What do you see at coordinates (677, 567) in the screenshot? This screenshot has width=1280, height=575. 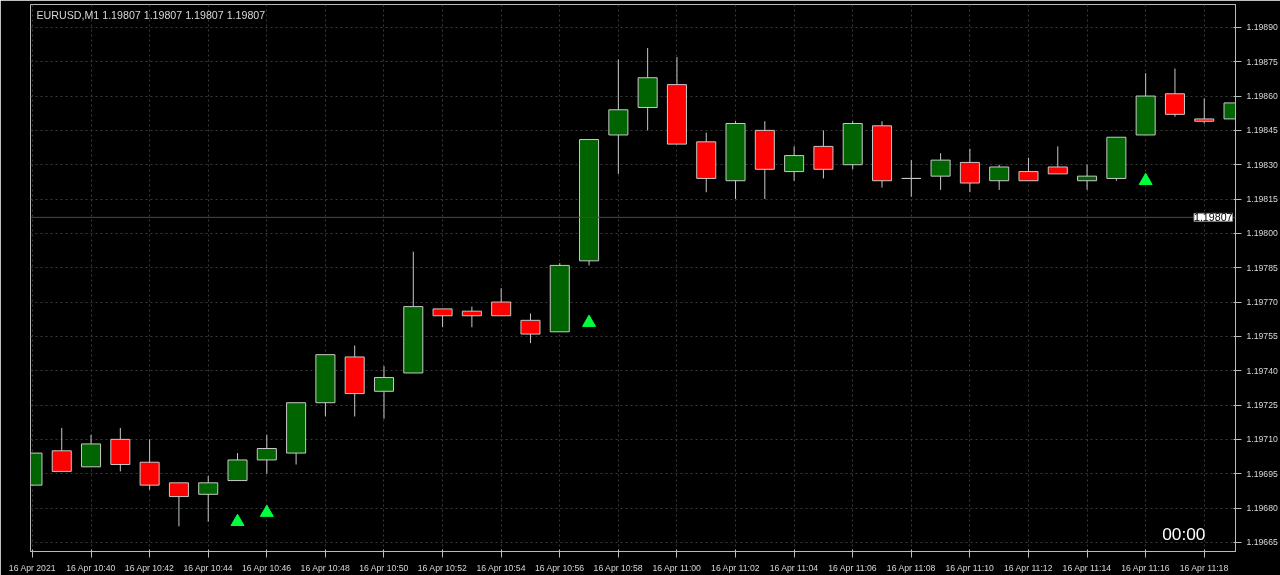 I see `x-tick-label: 16 Apr 11:00` at bounding box center [677, 567].